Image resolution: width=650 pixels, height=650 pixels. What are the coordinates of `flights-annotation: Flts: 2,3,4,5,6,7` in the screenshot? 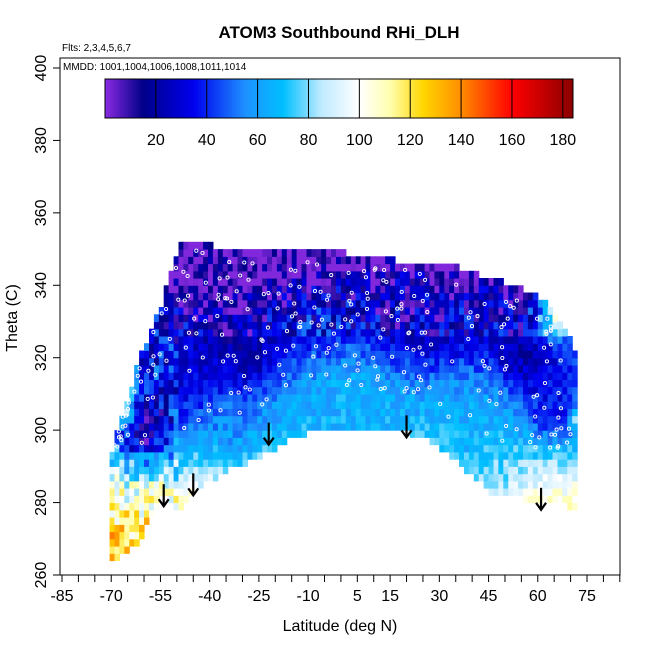 It's located at (96, 48).